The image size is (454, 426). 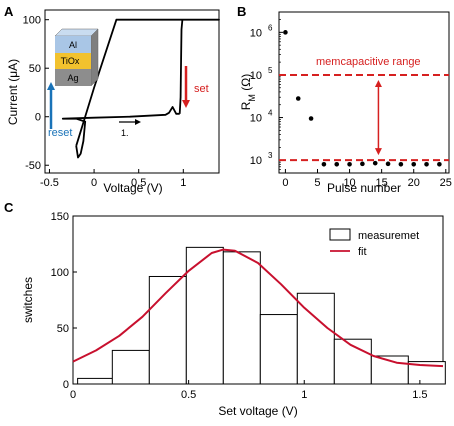 What do you see at coordinates (364, 92) in the screenshot?
I see `panel-b-frame` at bounding box center [364, 92].